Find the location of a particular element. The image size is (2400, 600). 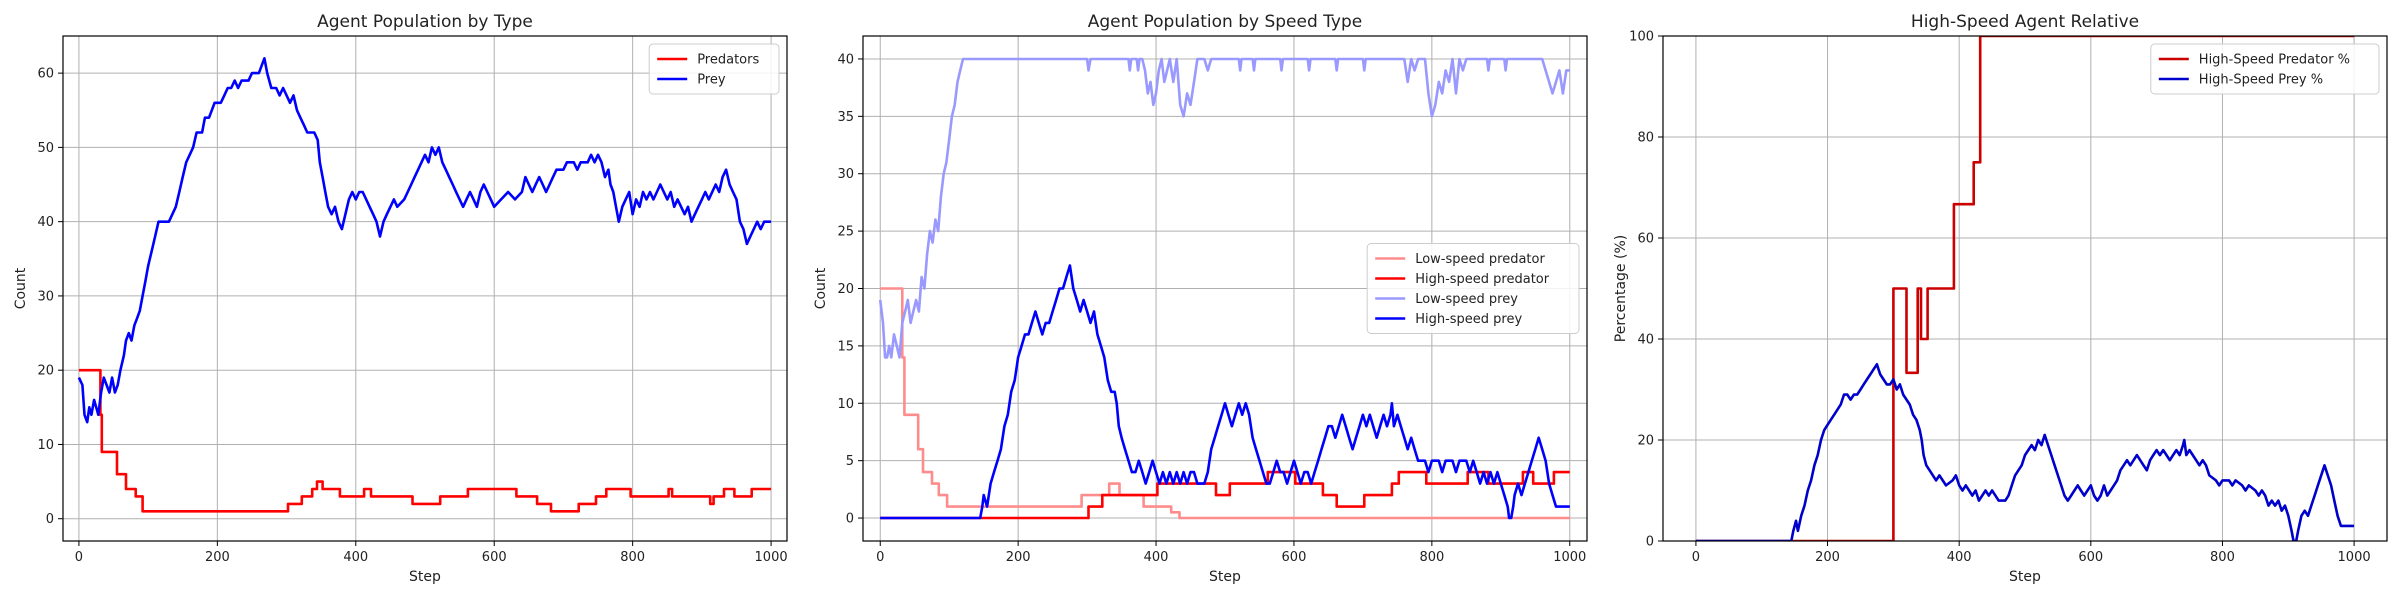

legend: High-Speed Predator % High-Speed Prey % is located at coordinates (2265, 69).